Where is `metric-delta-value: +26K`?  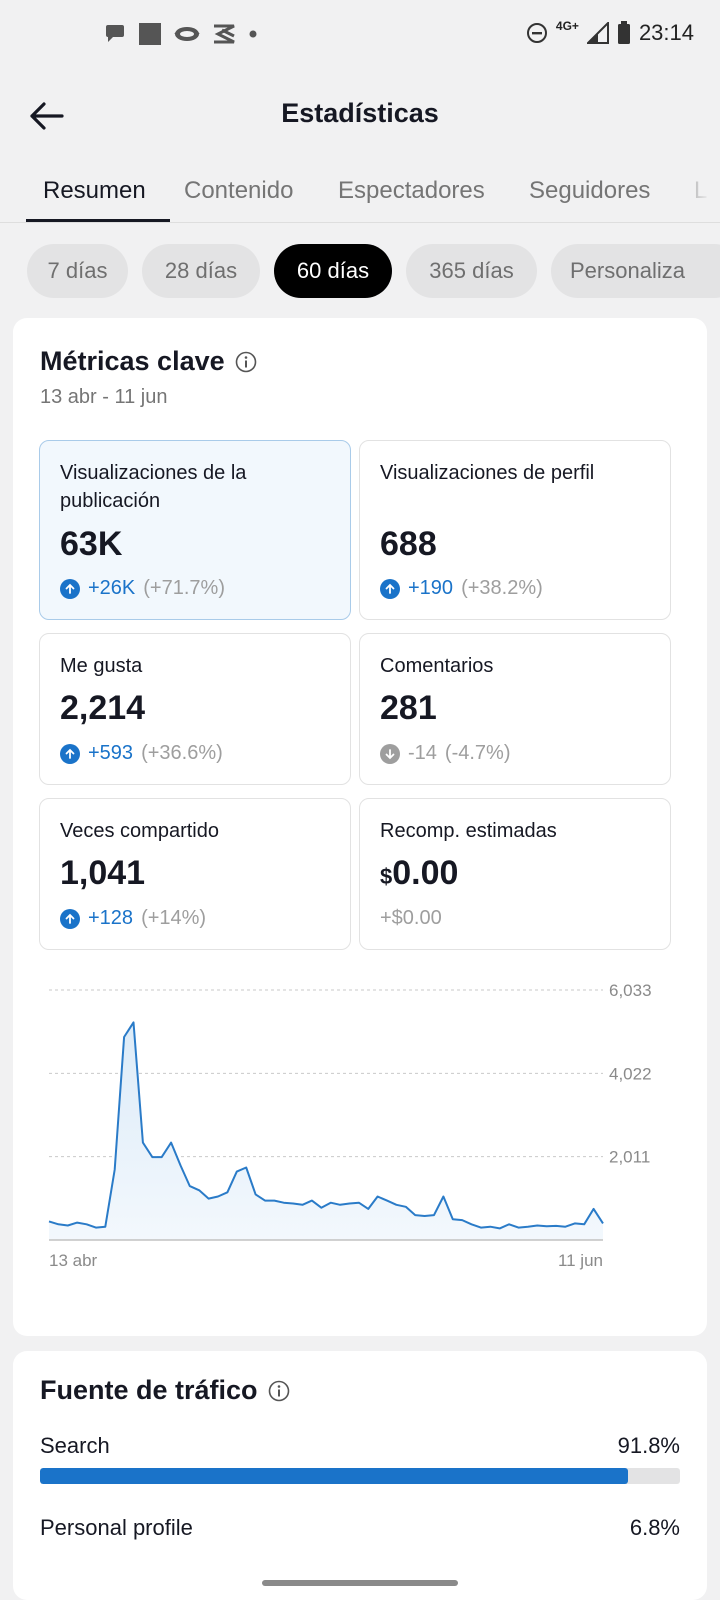
metric-delta-value: +26K is located at coordinates (112, 588).